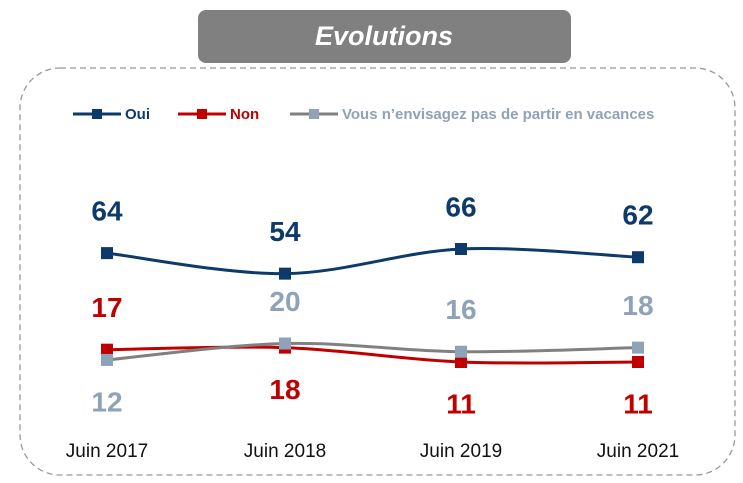 The image size is (743, 483). What do you see at coordinates (137, 114) in the screenshot?
I see `legend-label: Oui` at bounding box center [137, 114].